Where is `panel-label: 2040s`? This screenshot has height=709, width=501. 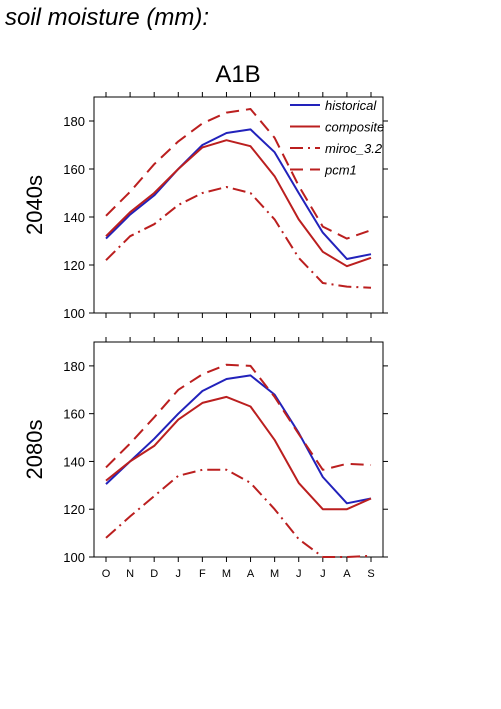 panel-label: 2040s is located at coordinates (34, 205).